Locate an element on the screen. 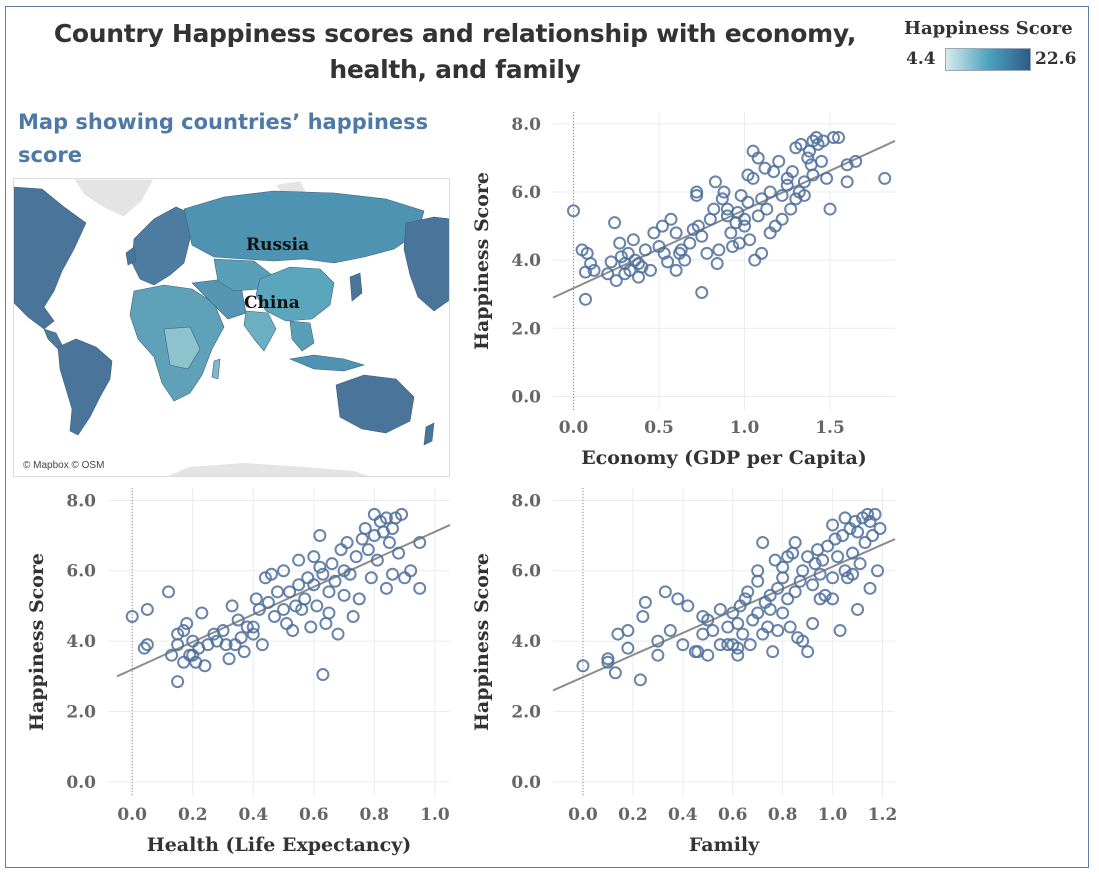 The height and width of the screenshot is (879, 1099). russia-shape is located at coordinates (304, 227).